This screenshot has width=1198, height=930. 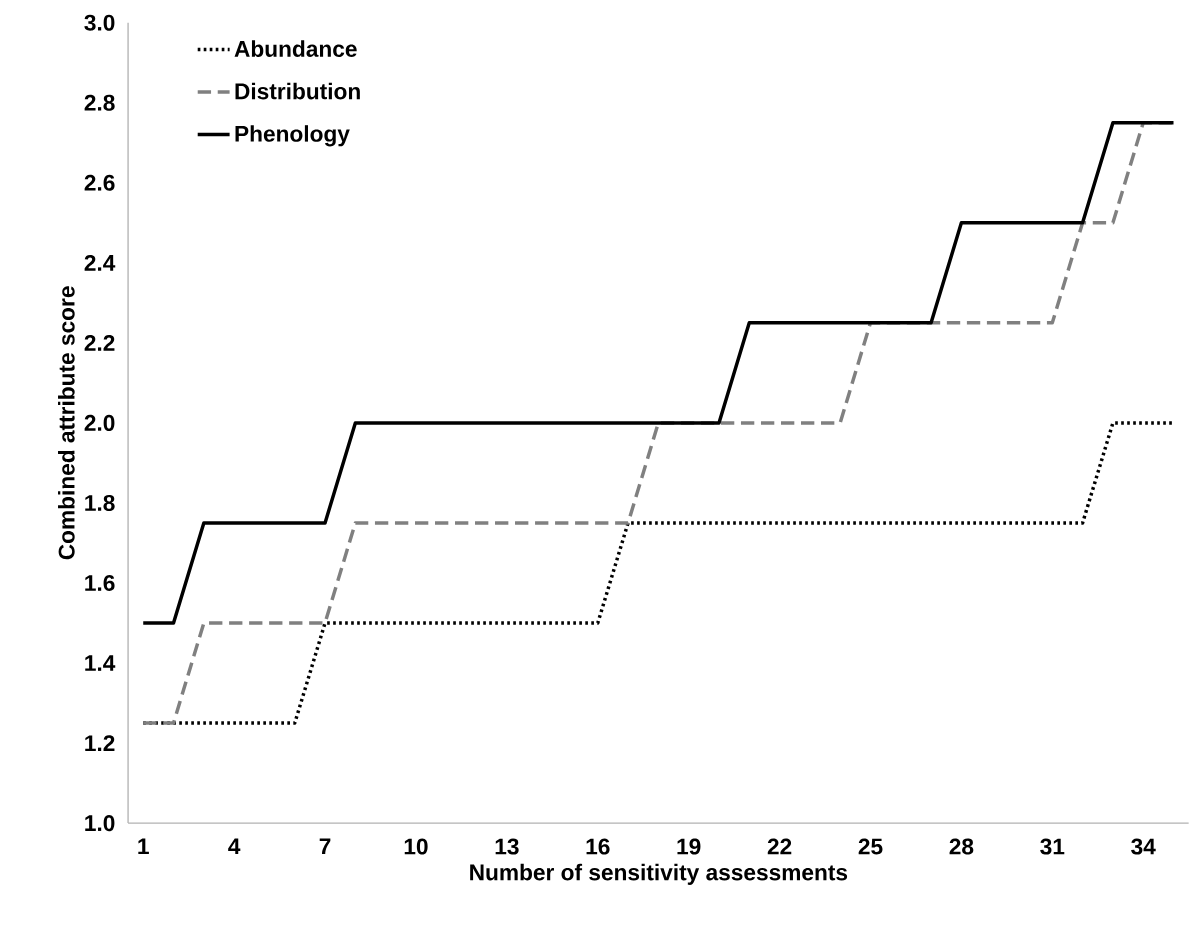 I want to click on x-tick-label: 10, so click(x=416, y=846).